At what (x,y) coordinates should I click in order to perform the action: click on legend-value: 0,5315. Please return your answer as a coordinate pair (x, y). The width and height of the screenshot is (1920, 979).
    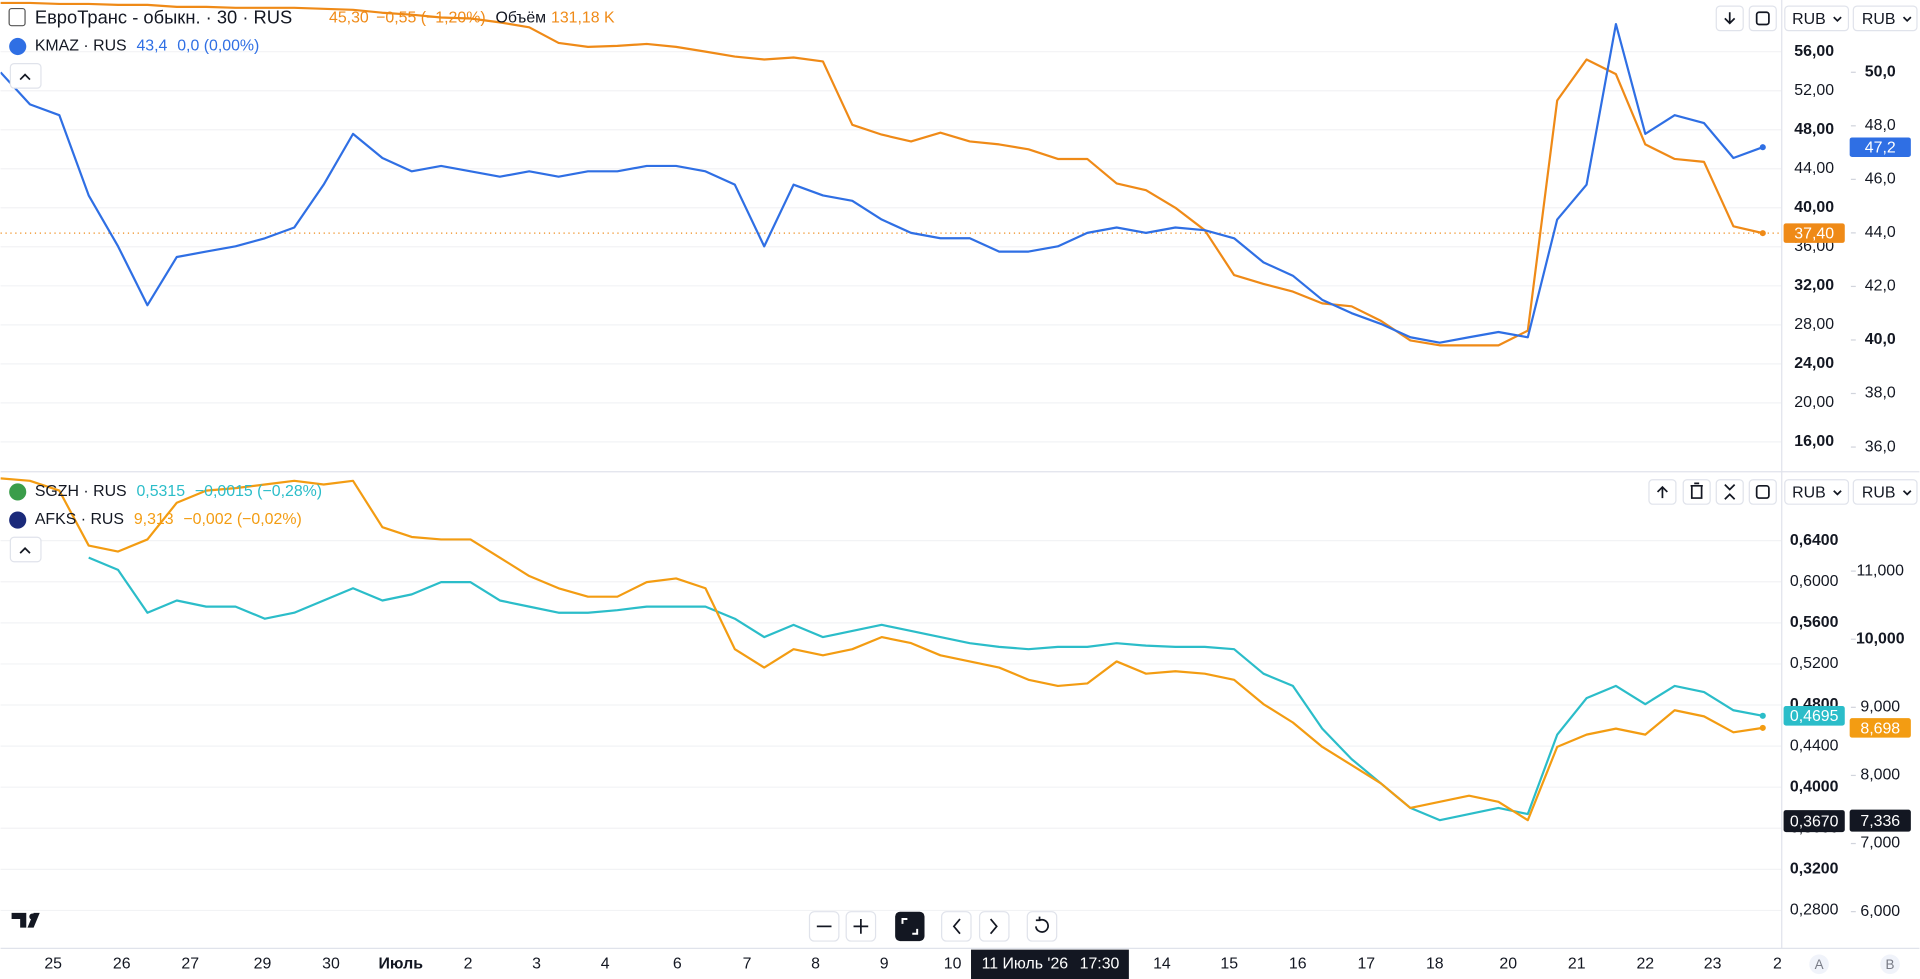
    Looking at the image, I should click on (160, 491).